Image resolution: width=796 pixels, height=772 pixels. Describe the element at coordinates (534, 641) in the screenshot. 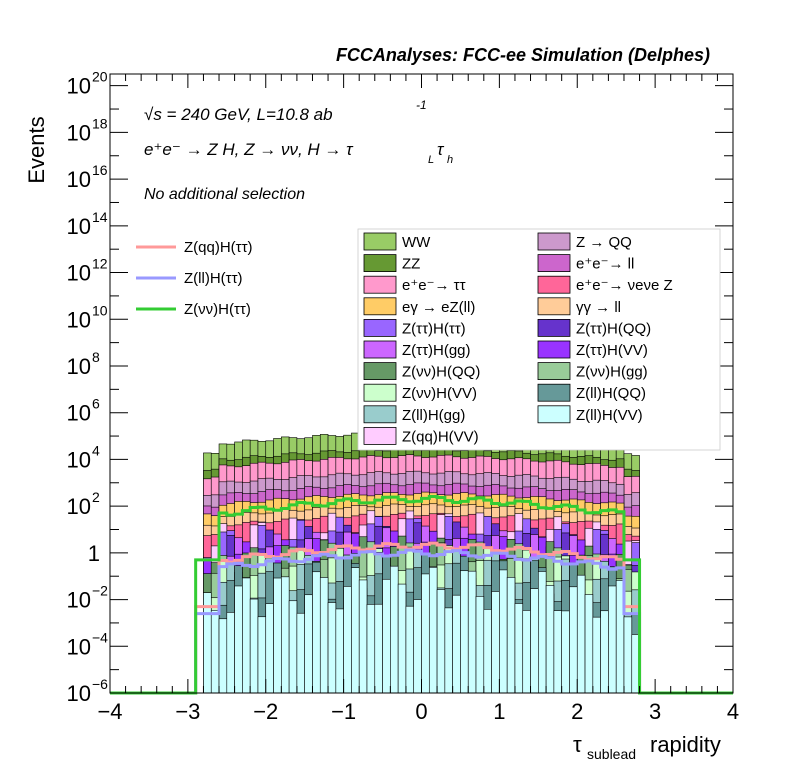

I see `stack-bar-Z-ll-H-VV--54` at that location.